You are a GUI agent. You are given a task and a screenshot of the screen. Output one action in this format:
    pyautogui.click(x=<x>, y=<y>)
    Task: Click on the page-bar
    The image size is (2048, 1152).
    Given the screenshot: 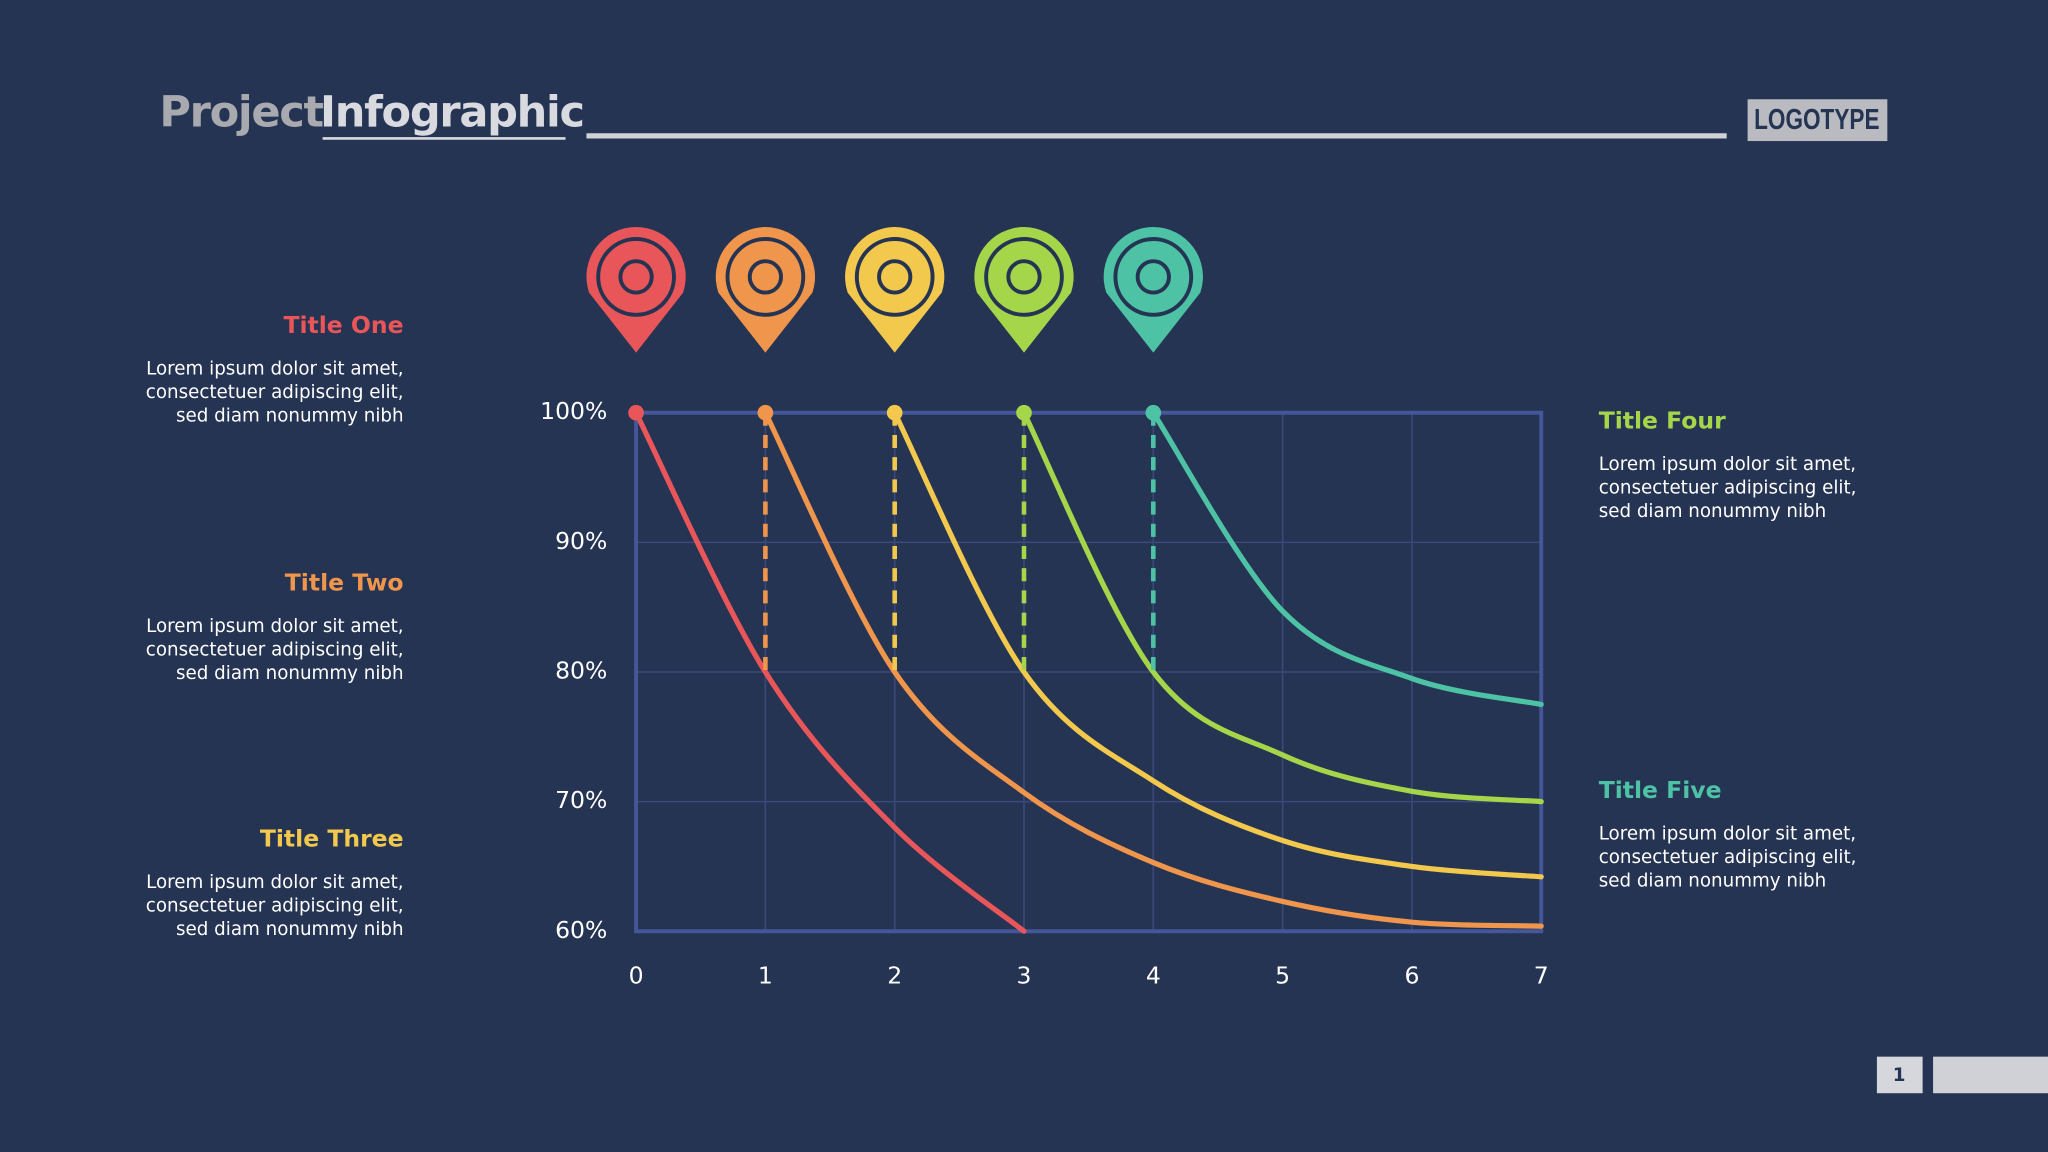 What is the action you would take?
    pyautogui.click(x=1990, y=1075)
    